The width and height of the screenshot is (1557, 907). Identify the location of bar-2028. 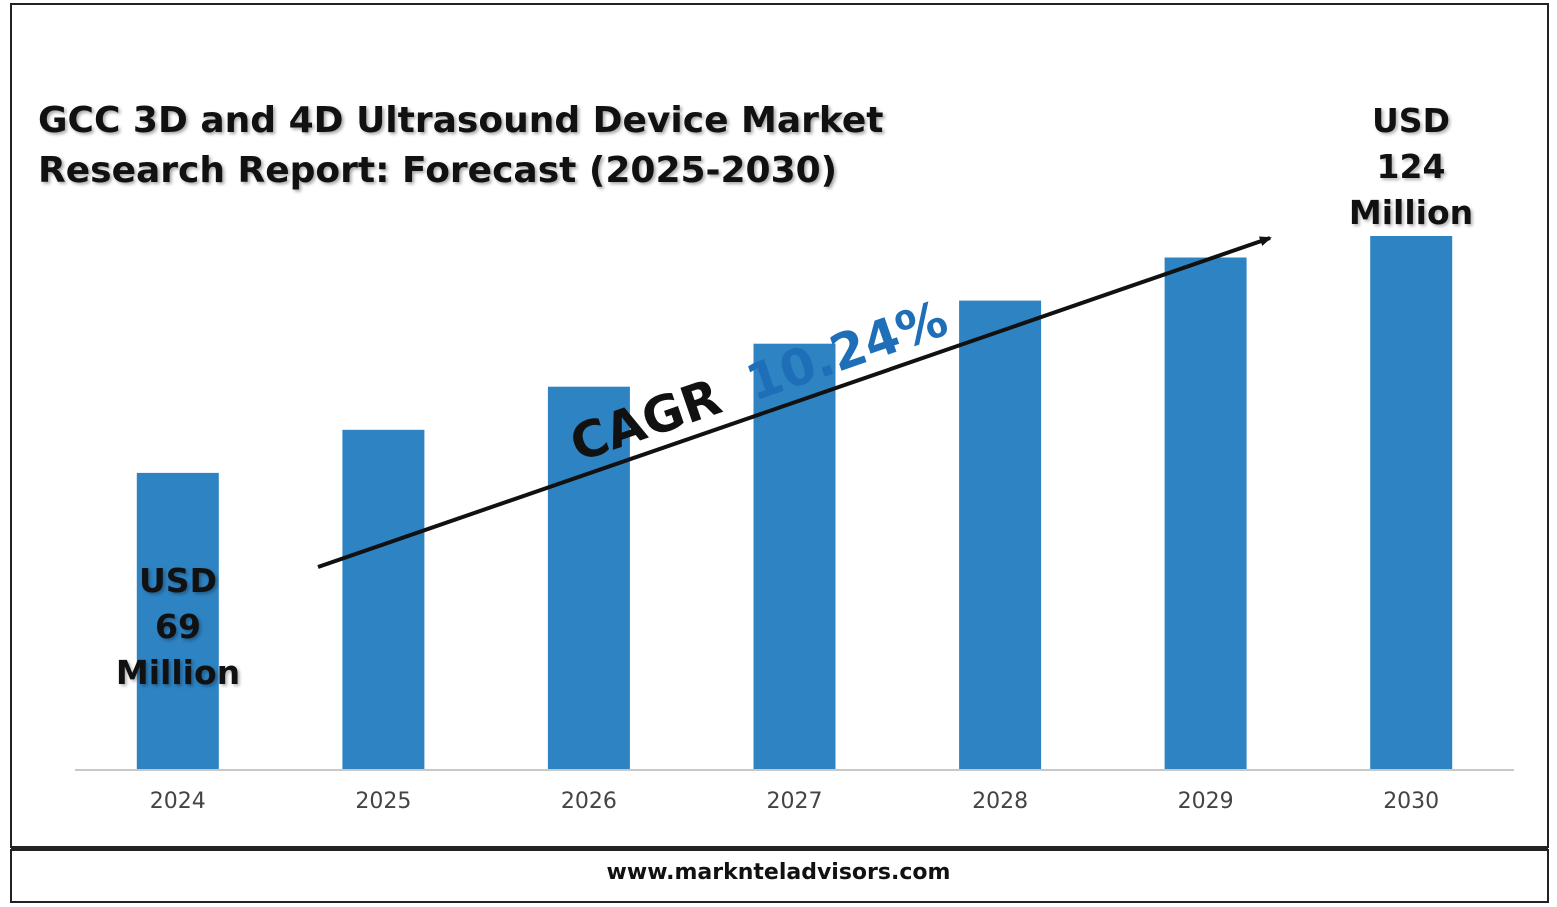
(1000, 535).